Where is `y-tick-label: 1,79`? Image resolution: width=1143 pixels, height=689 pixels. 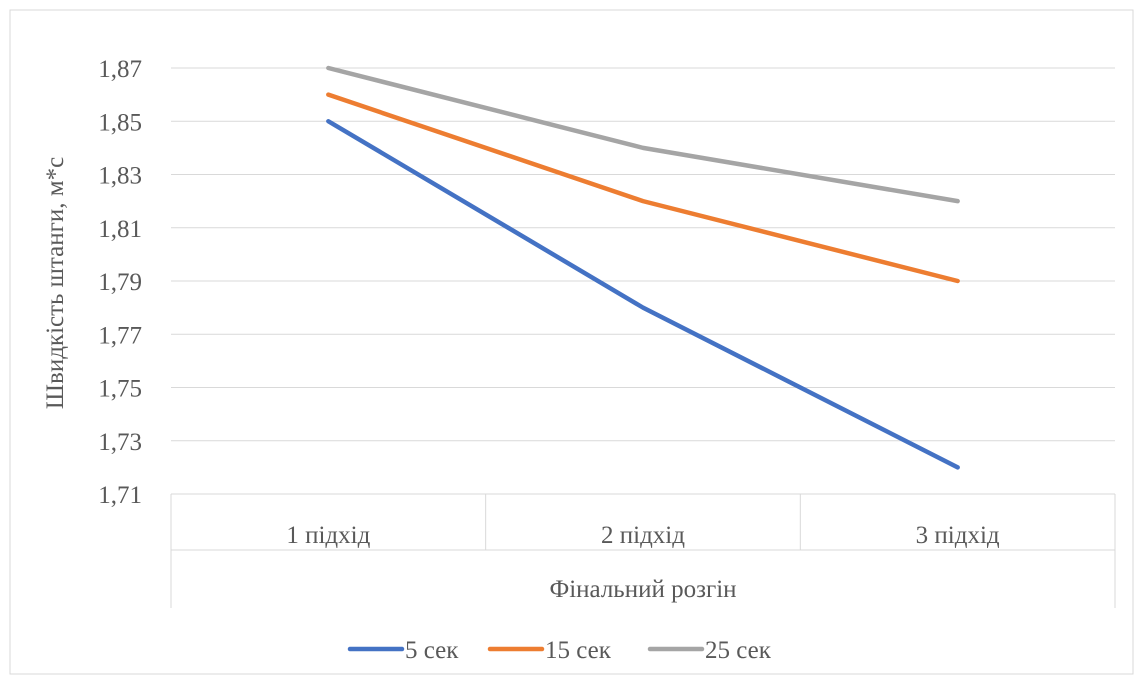 y-tick-label: 1,79 is located at coordinates (120, 282).